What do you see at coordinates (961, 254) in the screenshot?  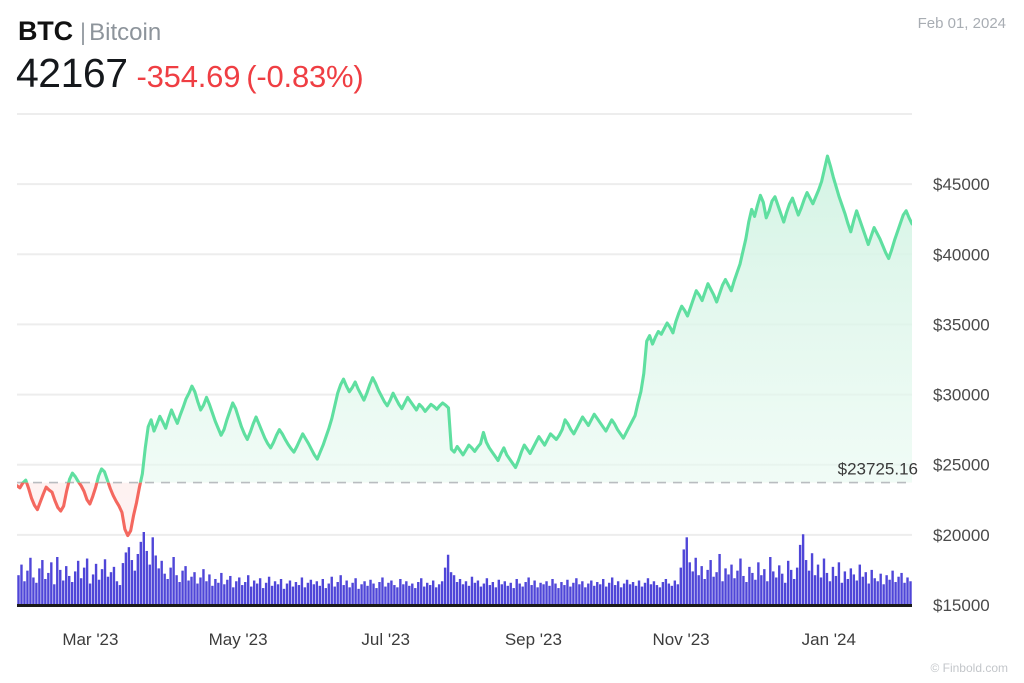 I see `y-axis-tick-label: $40000` at bounding box center [961, 254].